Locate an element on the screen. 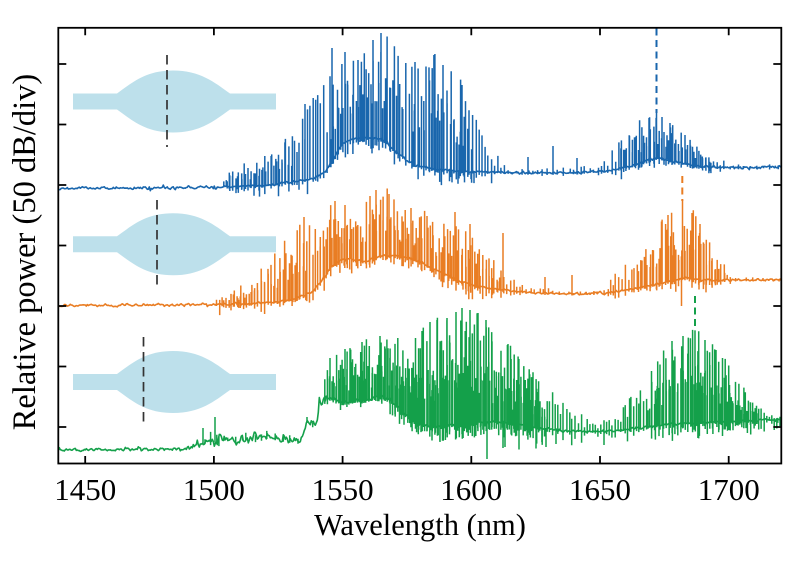 The height and width of the screenshot is (561, 799). svg-text: 1600 is located at coordinates (471, 489).